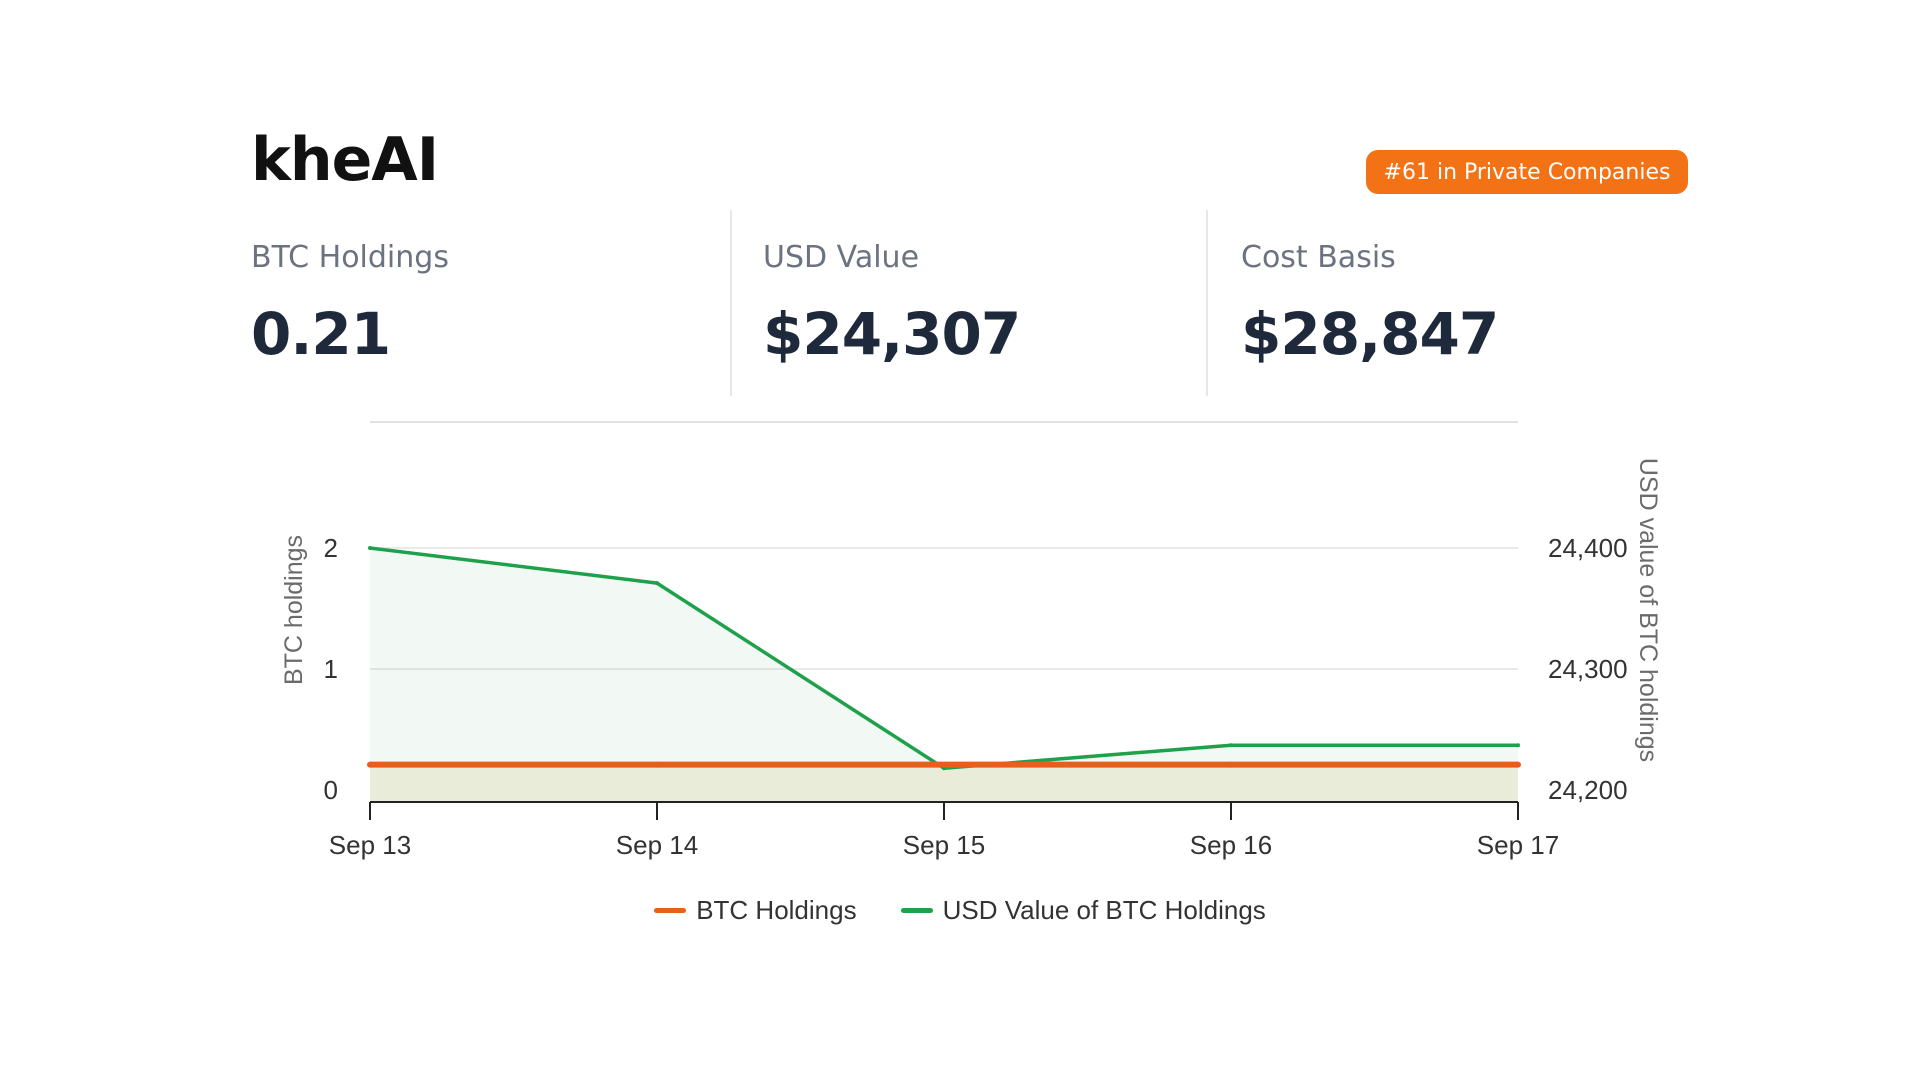  Describe the element at coordinates (294, 610) in the screenshot. I see `y-left-axis-title: BTC holdings` at that location.